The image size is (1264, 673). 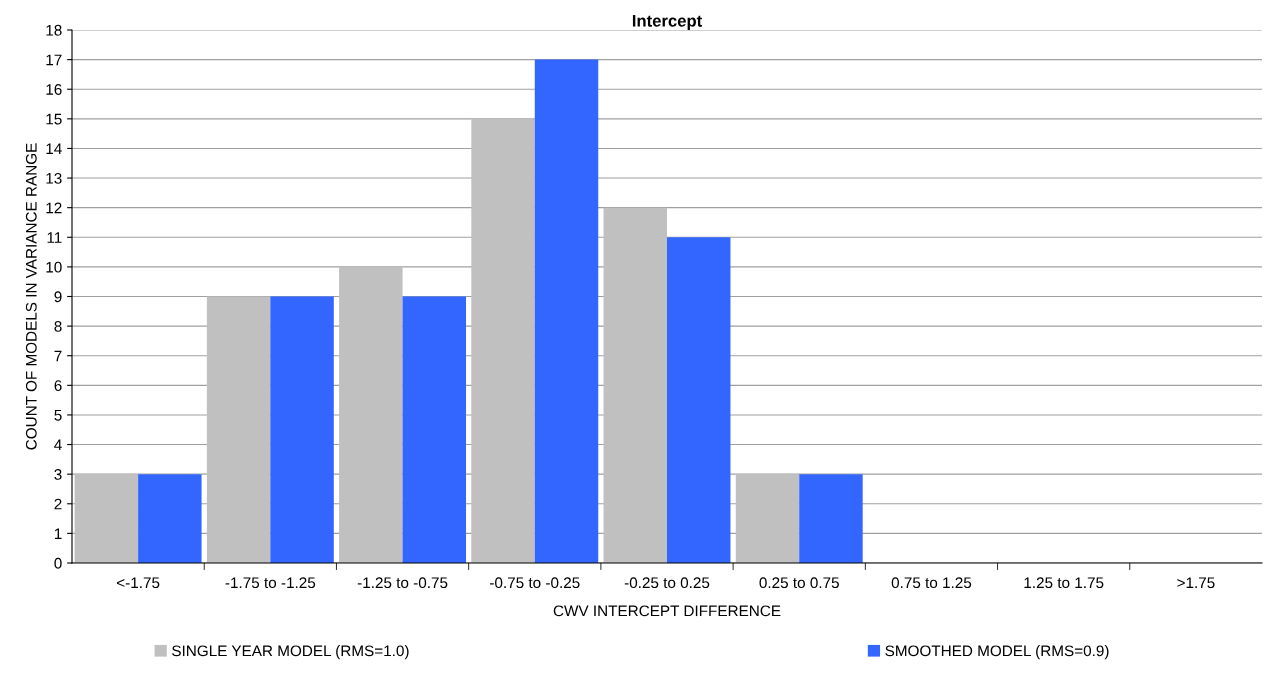 I want to click on x-tick-label: -0.25 to 0.25, so click(x=667, y=583).